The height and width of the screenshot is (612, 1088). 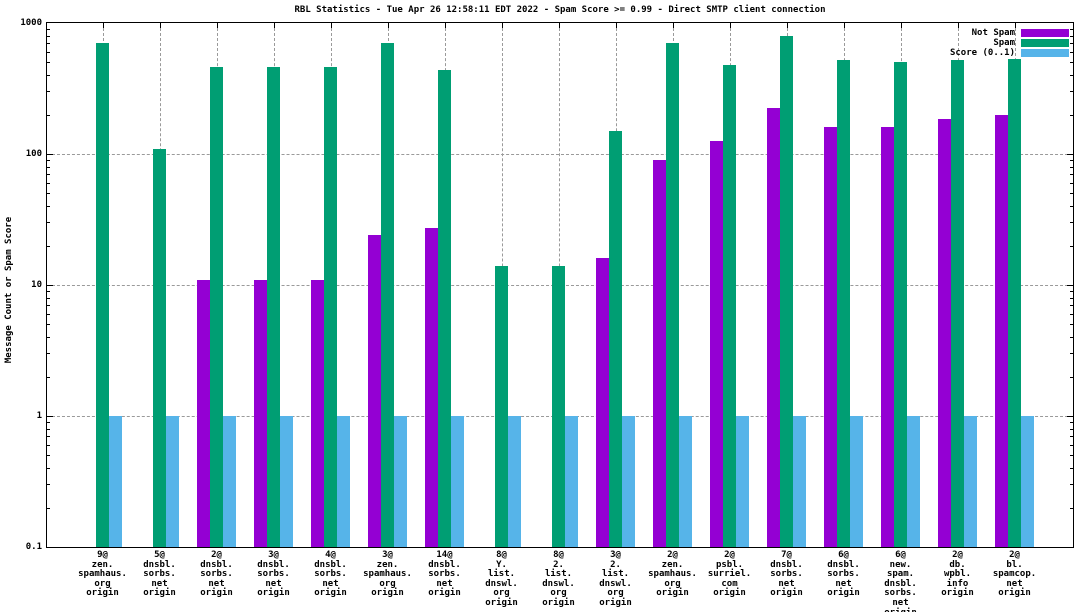 What do you see at coordinates (558, 579) in the screenshot?
I see `x-category-label: 8@ 2. list. dnswl. org origin` at bounding box center [558, 579].